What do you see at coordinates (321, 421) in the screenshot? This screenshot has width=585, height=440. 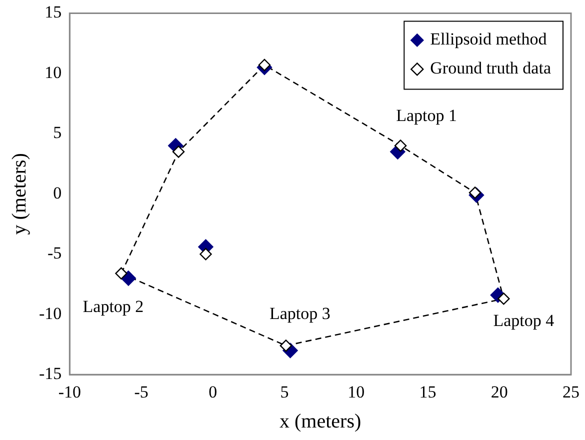 I see `x-axis-title: x (meters)` at bounding box center [321, 421].